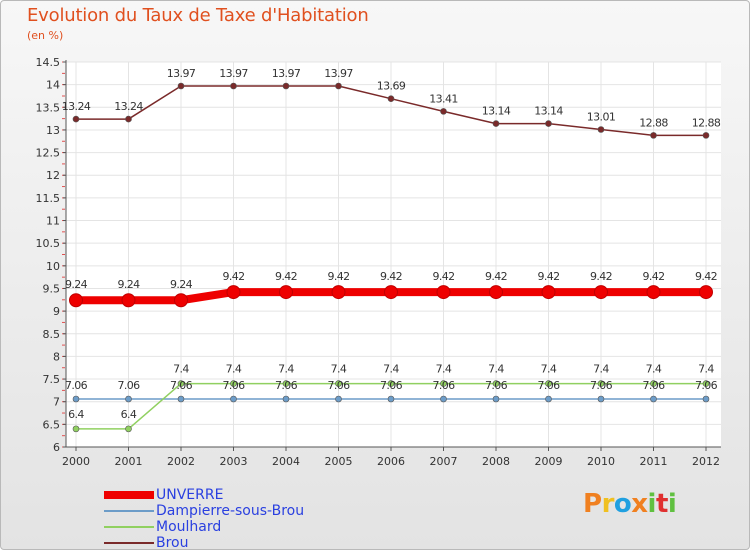 Image resolution: width=750 pixels, height=550 pixels. I want to click on legend-label: Brou, so click(172, 542).